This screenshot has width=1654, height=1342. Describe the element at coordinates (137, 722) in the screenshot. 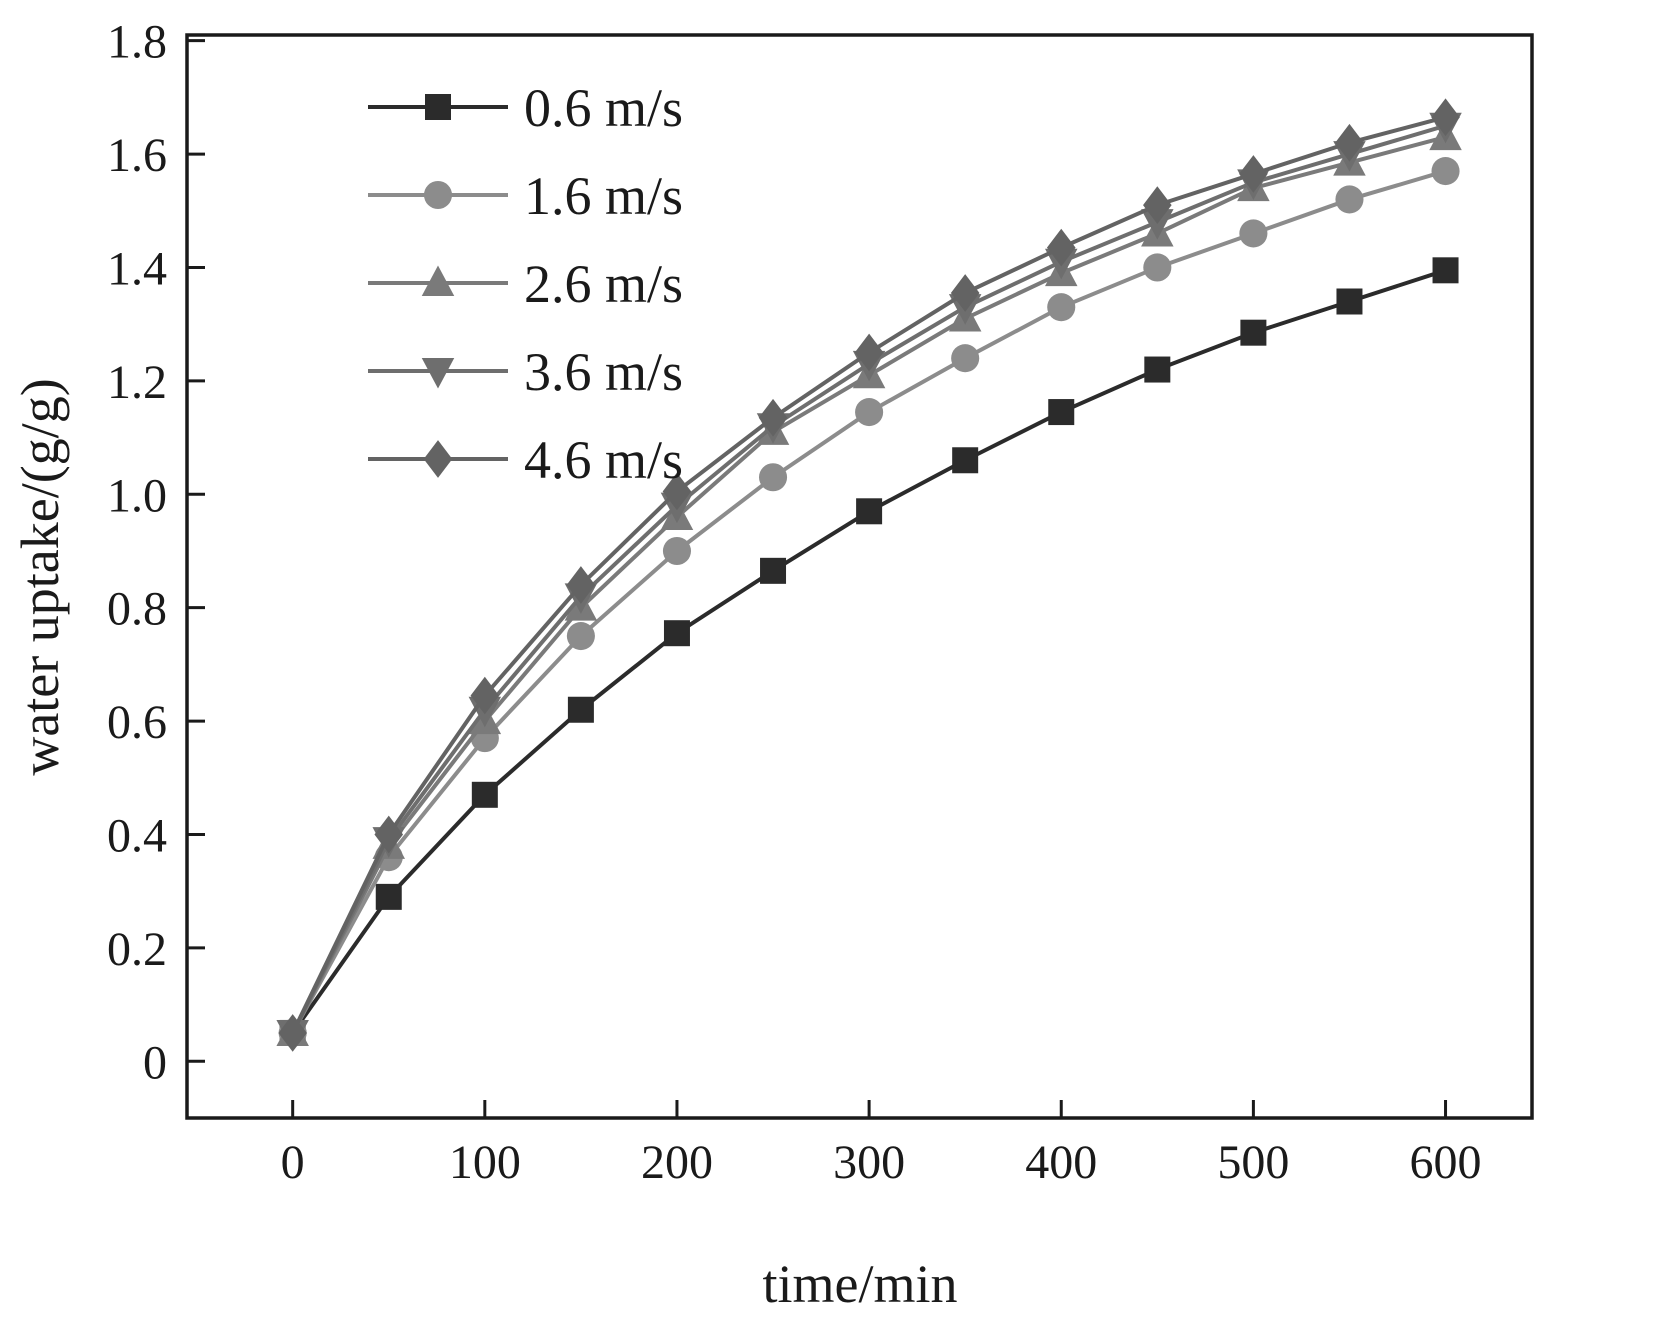

I see `y-tick-label: 0.6` at that location.